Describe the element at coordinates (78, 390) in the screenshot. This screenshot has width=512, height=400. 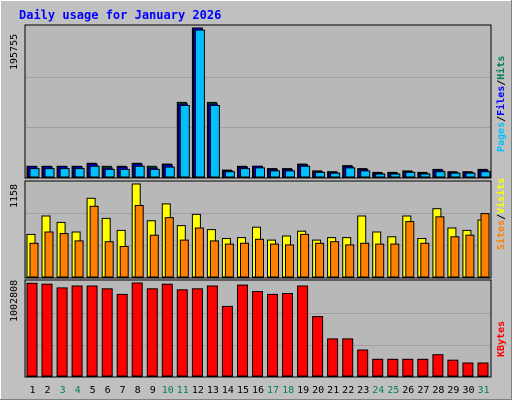
I see `x-label-day-4: 4` at that location.